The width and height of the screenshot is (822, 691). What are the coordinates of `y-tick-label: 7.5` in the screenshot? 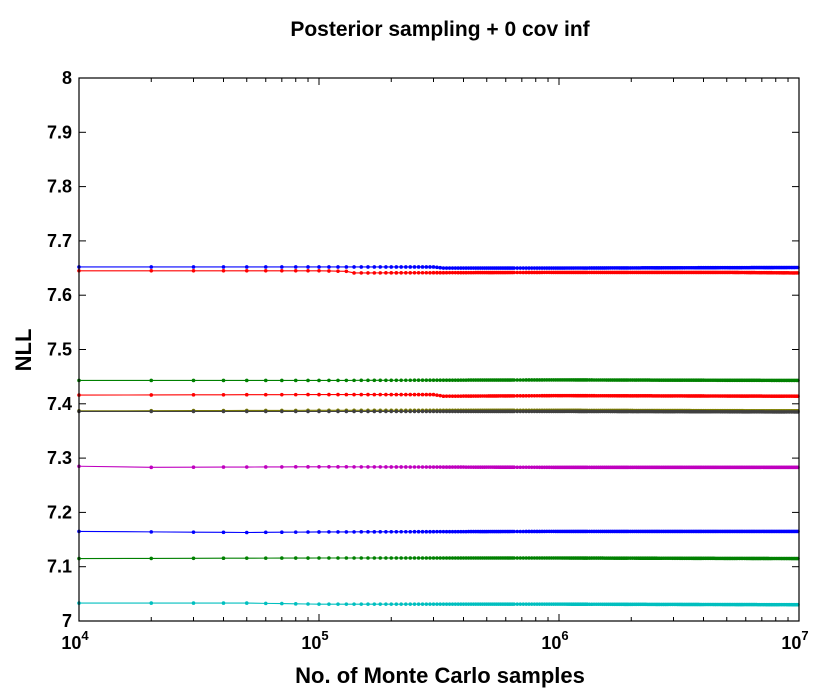 It's located at (59, 350).